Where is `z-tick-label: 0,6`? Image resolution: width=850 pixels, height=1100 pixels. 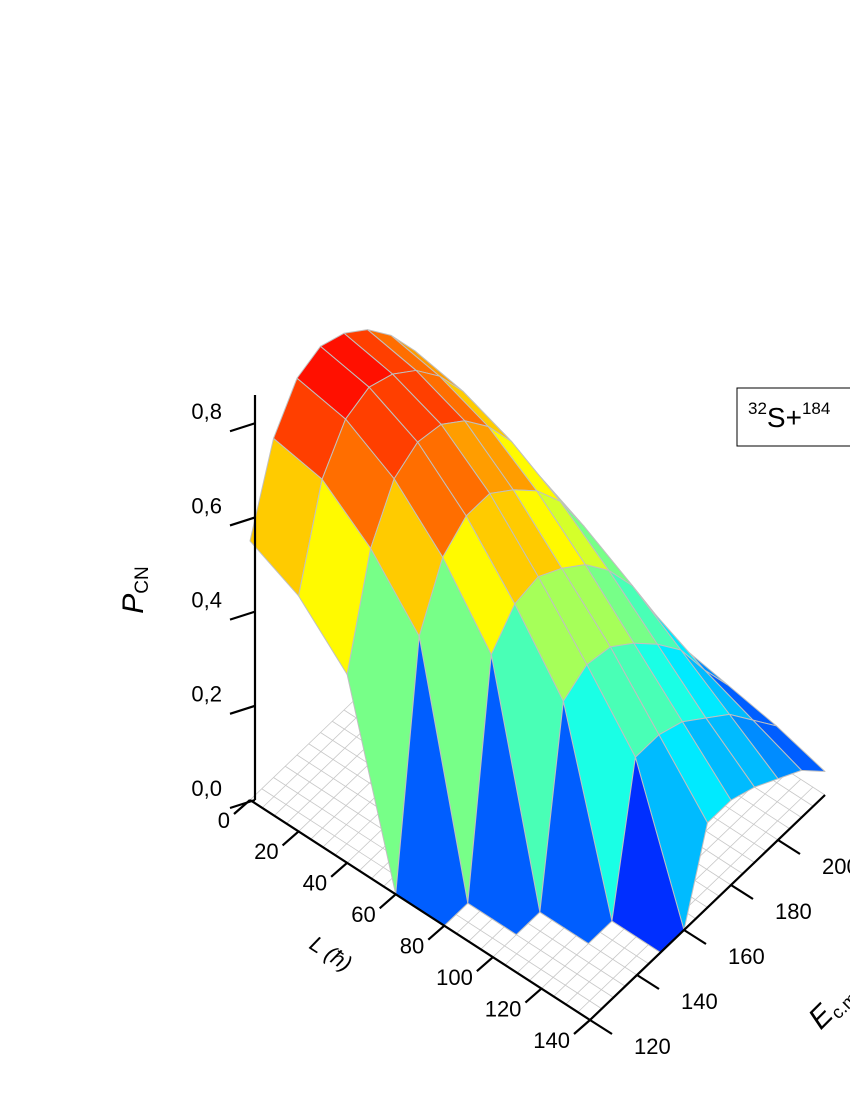 z-tick-label: 0,6 is located at coordinates (206, 505).